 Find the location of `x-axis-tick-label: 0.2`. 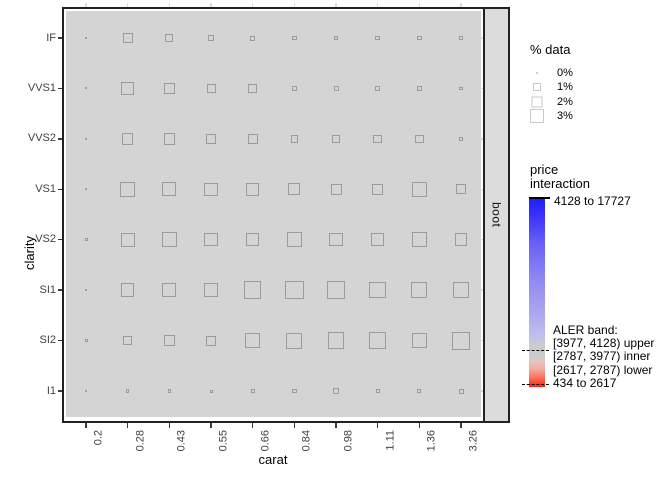

x-axis-tick-label: 0.2 is located at coordinates (98, 437).